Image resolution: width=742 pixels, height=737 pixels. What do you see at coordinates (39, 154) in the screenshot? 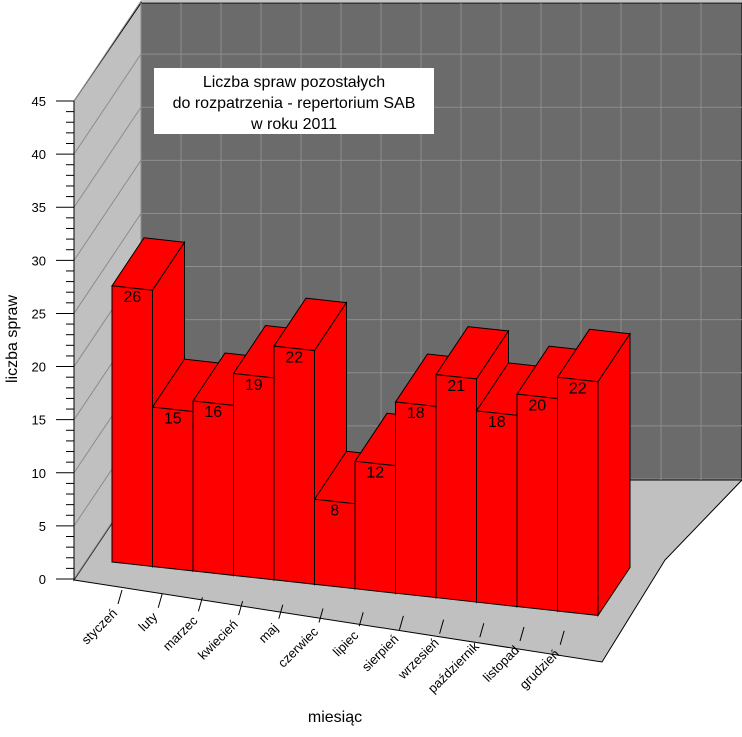
I see `y-tick-label: 40` at bounding box center [39, 154].